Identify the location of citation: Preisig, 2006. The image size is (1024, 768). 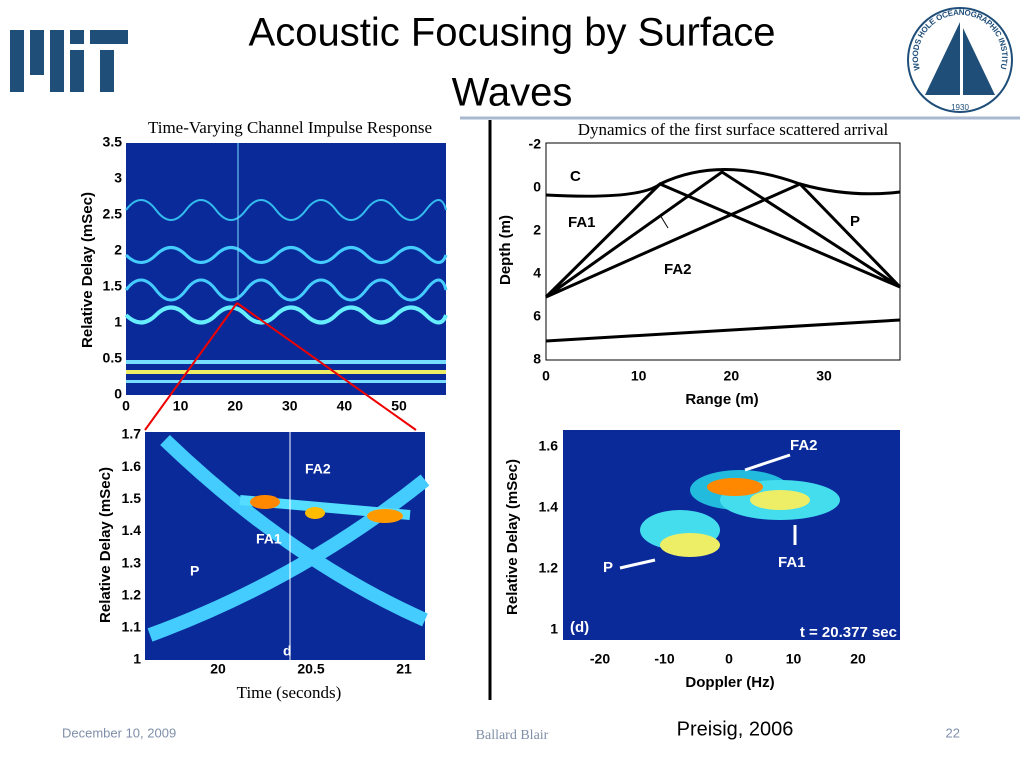
(735, 729).